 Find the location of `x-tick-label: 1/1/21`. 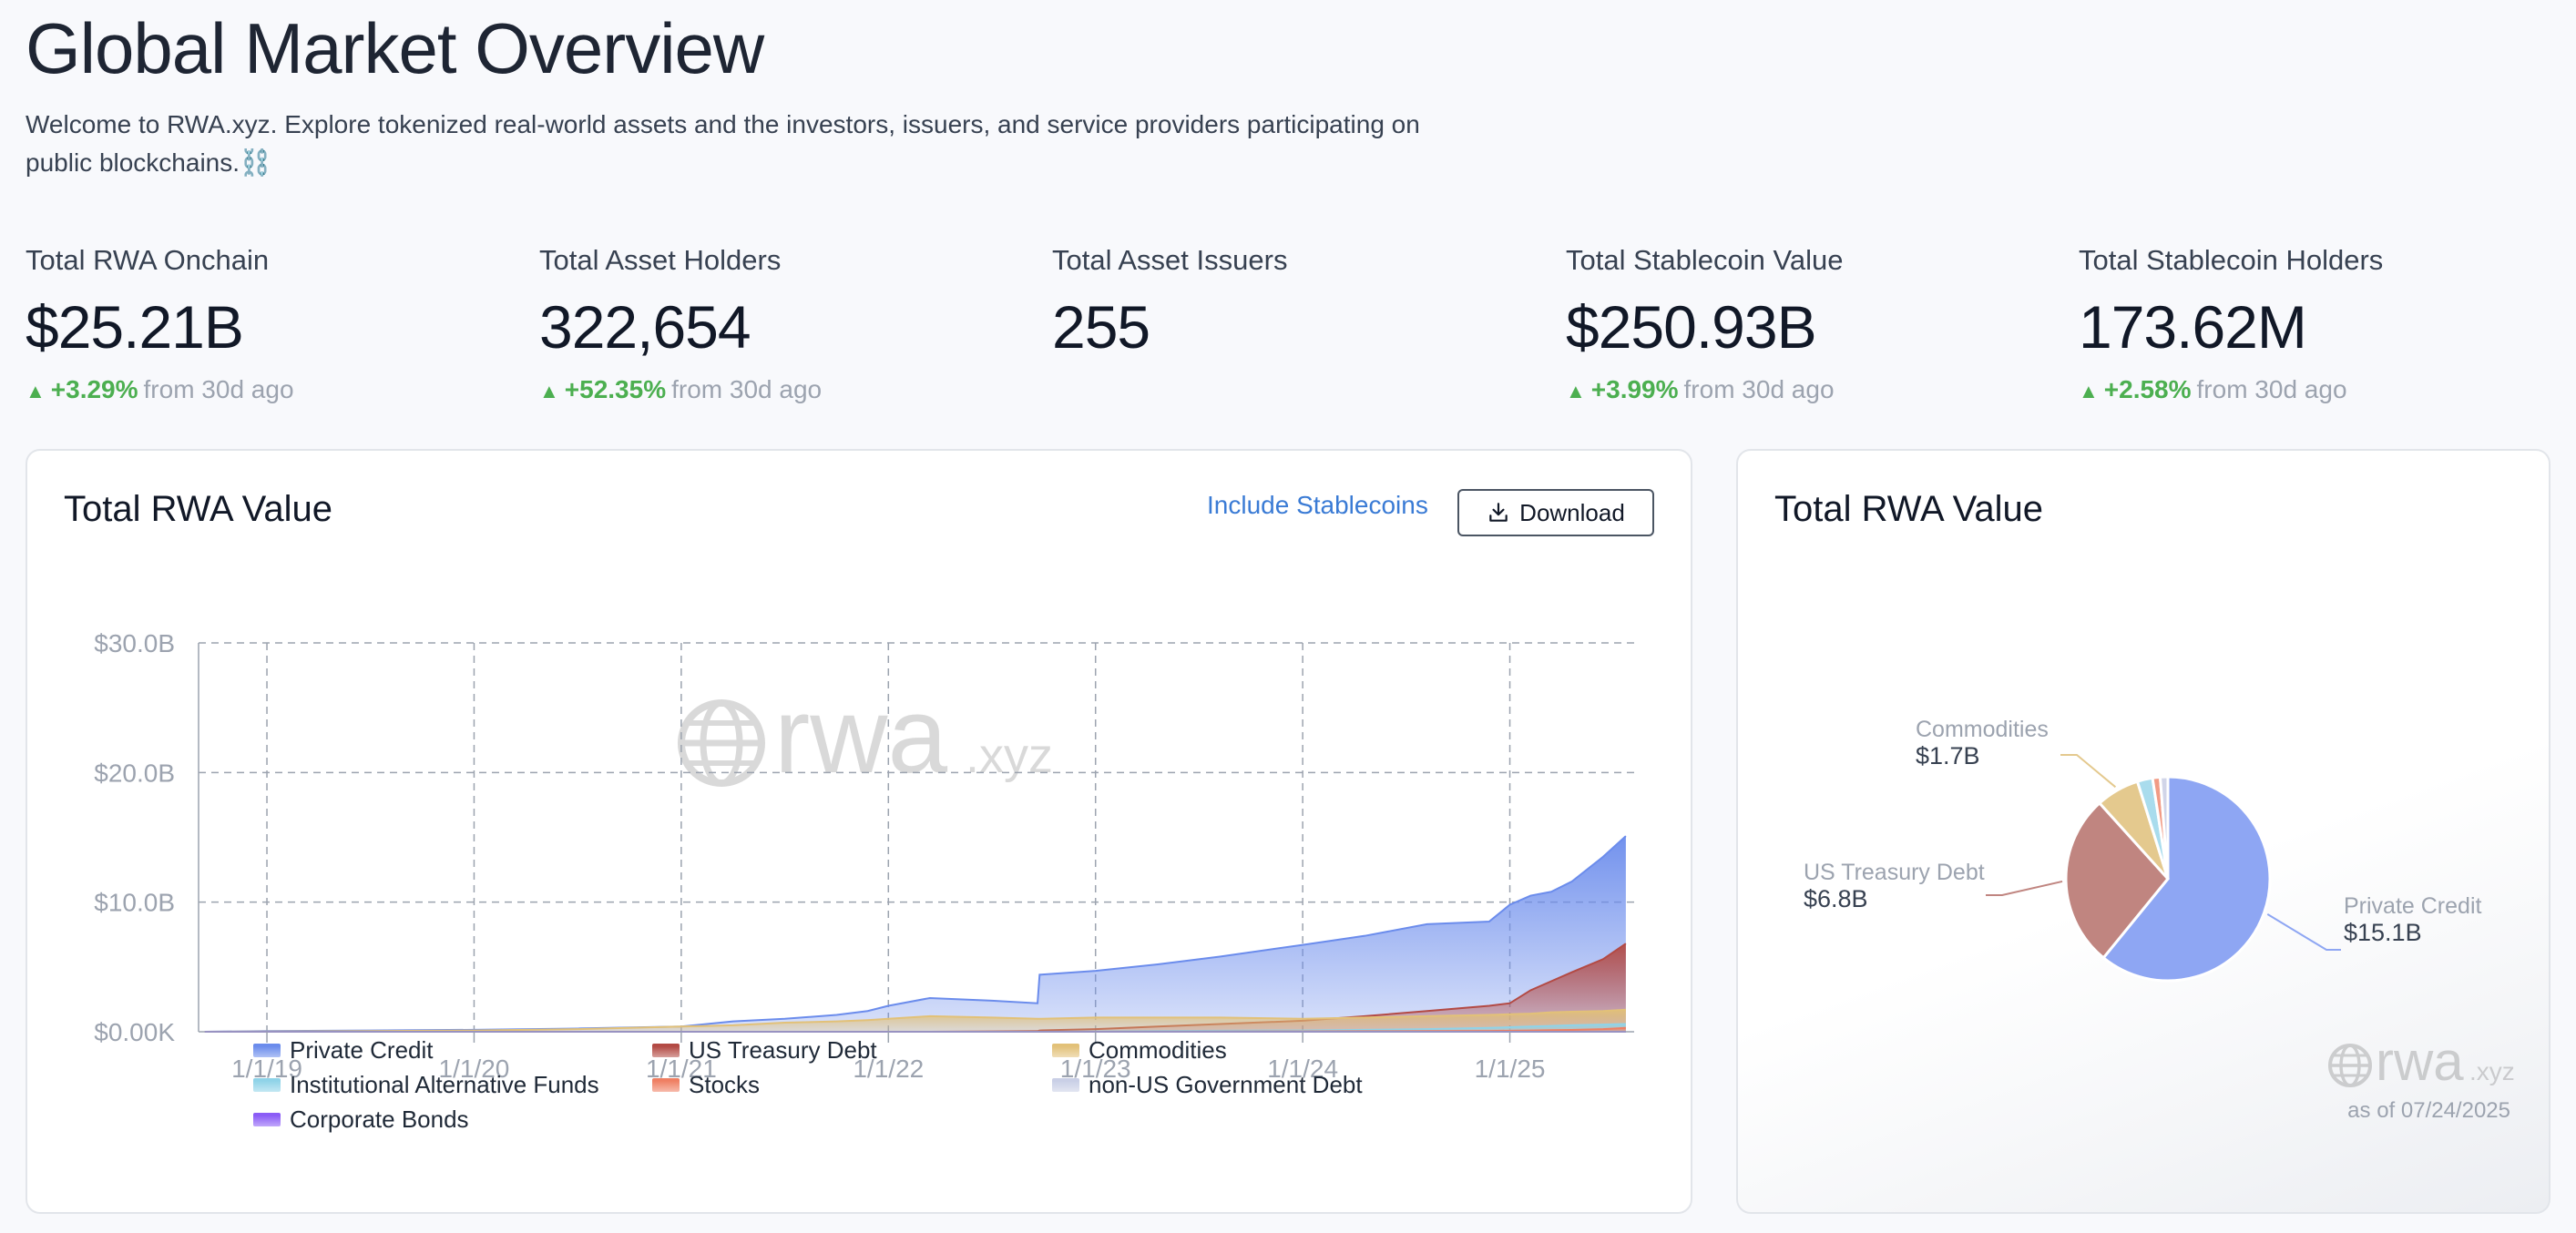

x-tick-label: 1/1/21 is located at coordinates (681, 1069).